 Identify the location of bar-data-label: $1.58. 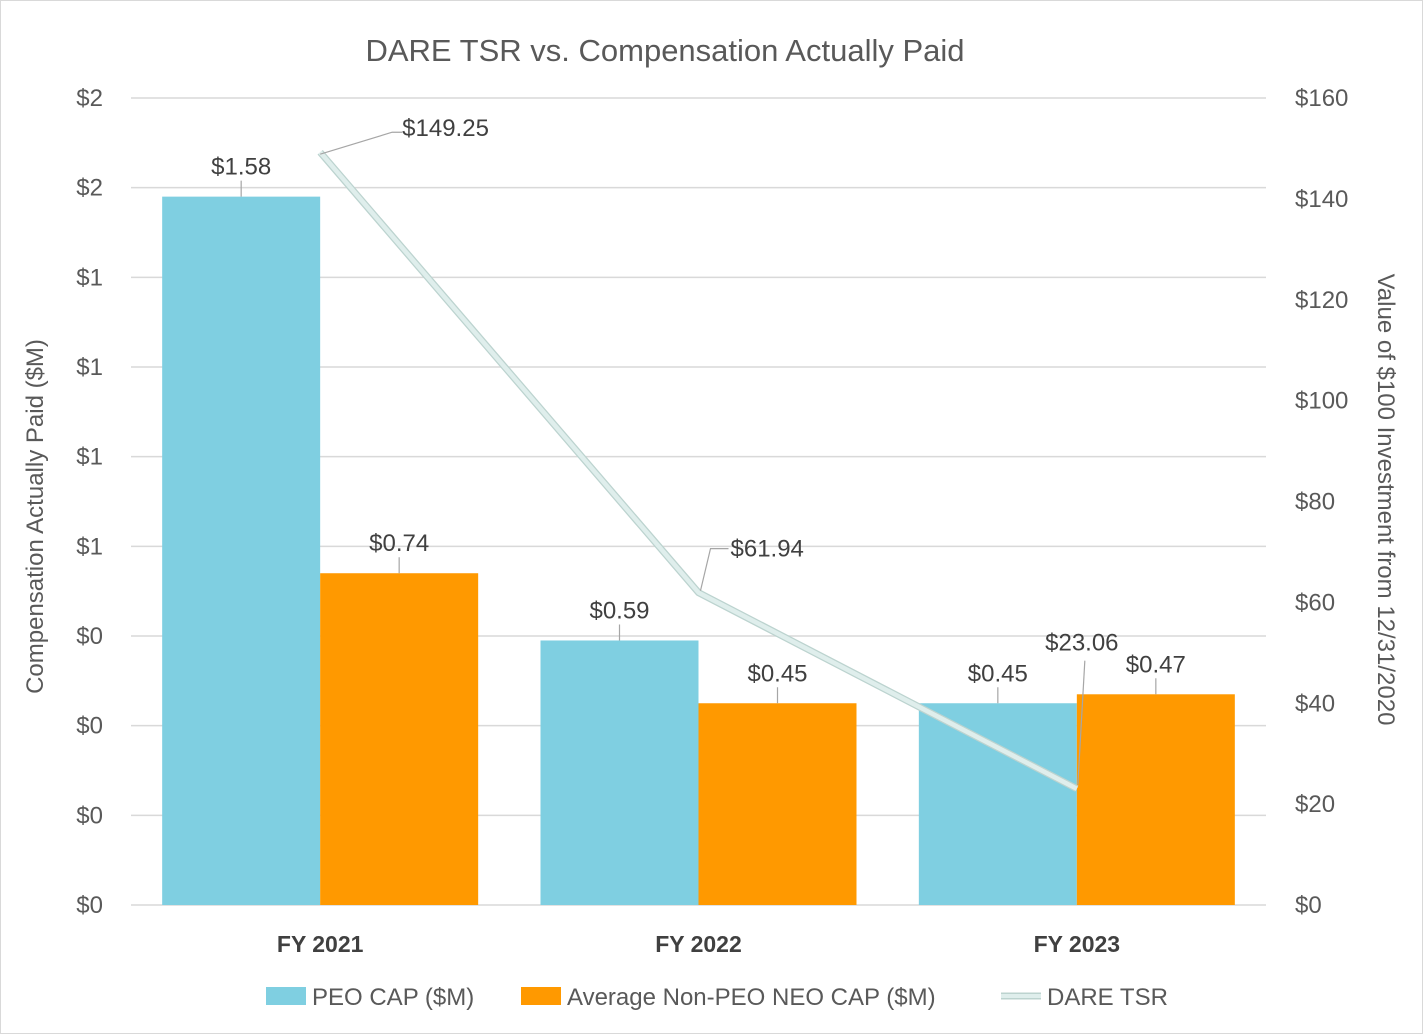
(241, 167).